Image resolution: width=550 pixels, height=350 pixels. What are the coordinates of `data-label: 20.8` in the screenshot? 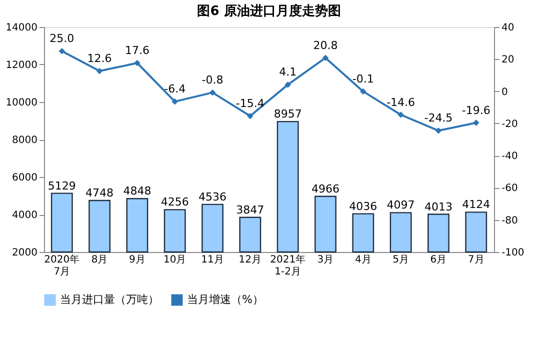 It's located at (325, 45).